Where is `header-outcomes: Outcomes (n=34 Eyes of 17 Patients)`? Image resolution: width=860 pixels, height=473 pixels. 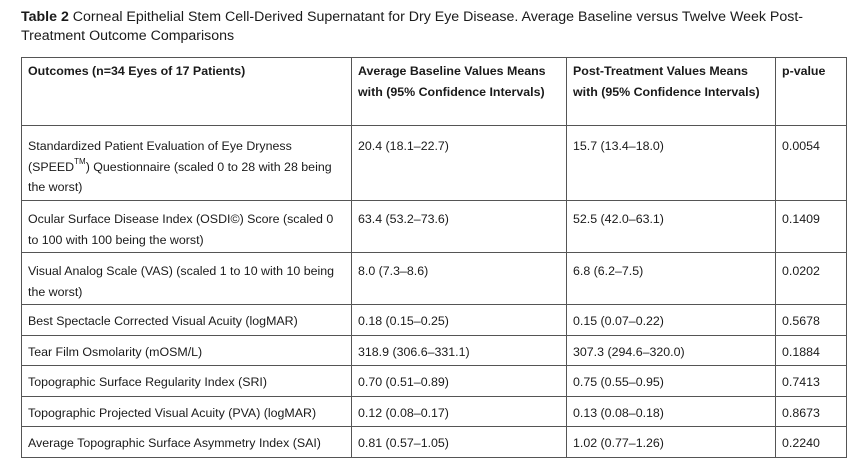
header-outcomes: Outcomes (n=34 Eyes of 17 Patients) is located at coordinates (186, 91).